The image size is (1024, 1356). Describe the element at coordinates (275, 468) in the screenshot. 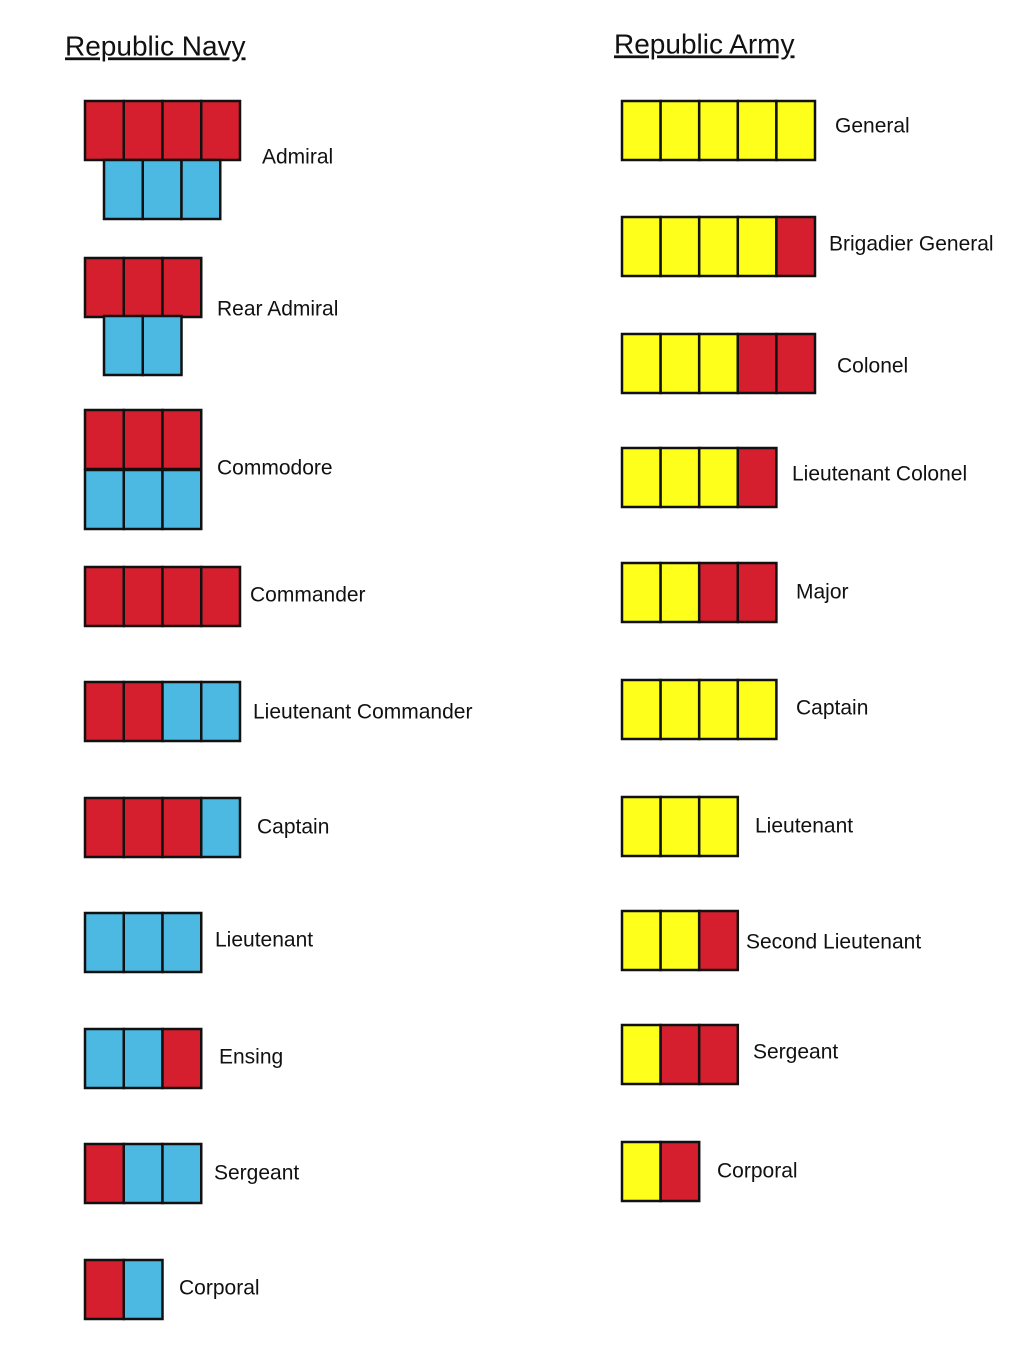

I see `rank-label: Commodore` at that location.